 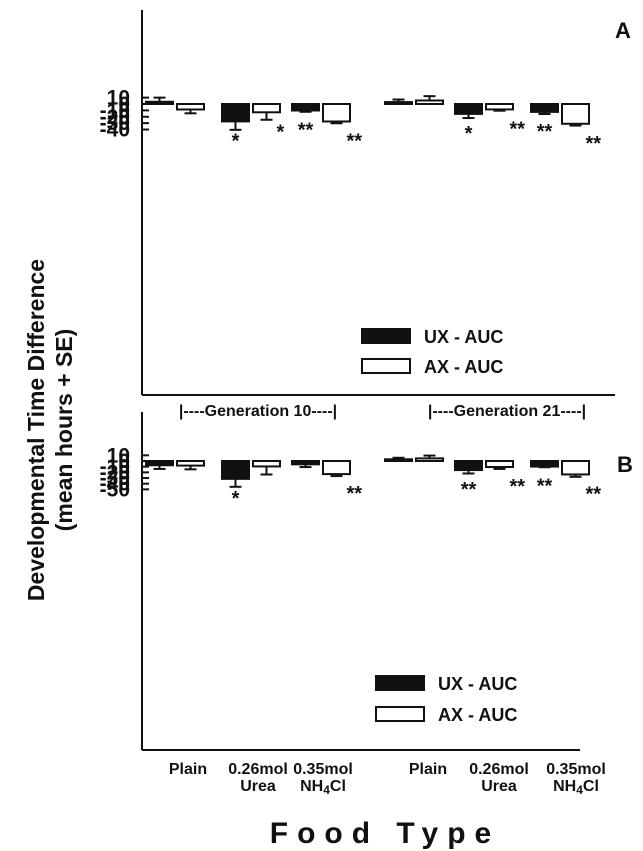 What do you see at coordinates (576, 769) in the screenshot?
I see `x-label-nh4cl-gen21: 0.35mol` at bounding box center [576, 769].